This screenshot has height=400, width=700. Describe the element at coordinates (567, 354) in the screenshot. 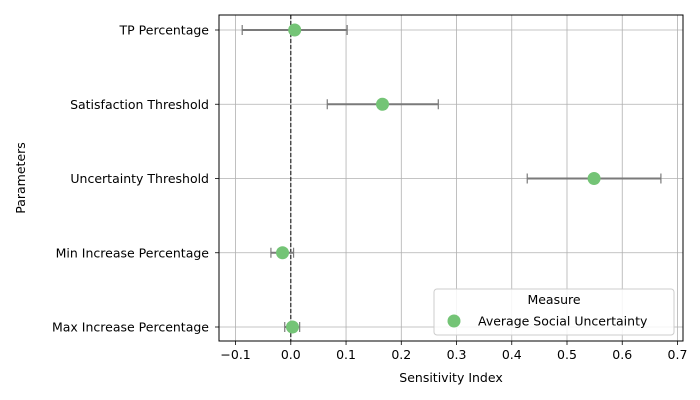

I see `x-tick-label: 0.5` at that location.